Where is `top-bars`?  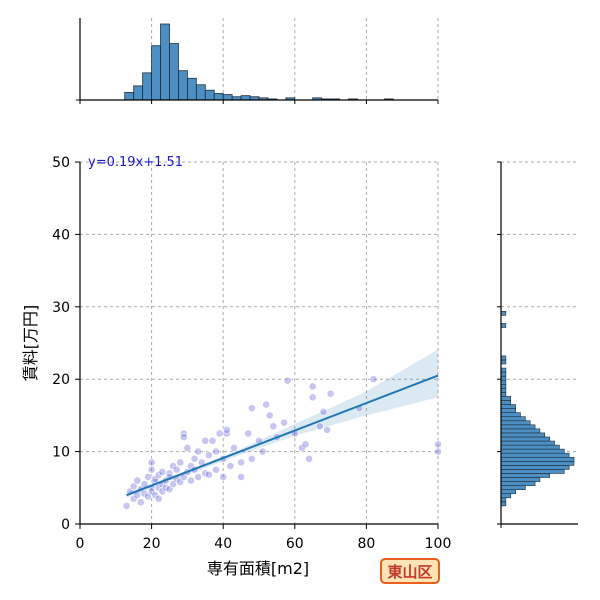
top-bars is located at coordinates (259, 62).